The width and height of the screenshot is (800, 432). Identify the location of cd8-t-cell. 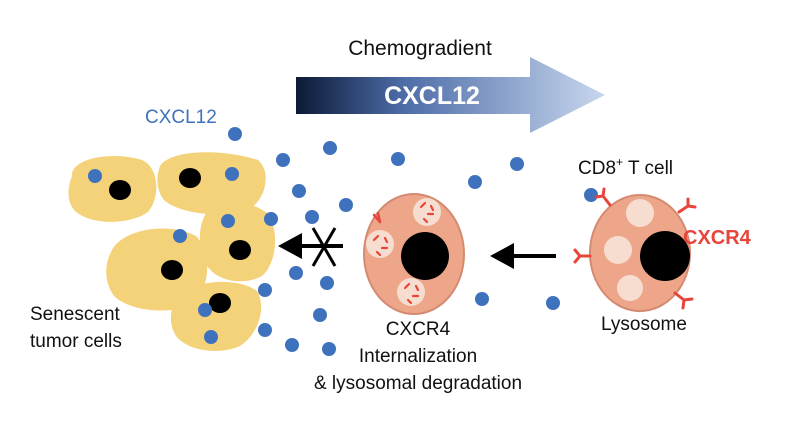
(635, 249).